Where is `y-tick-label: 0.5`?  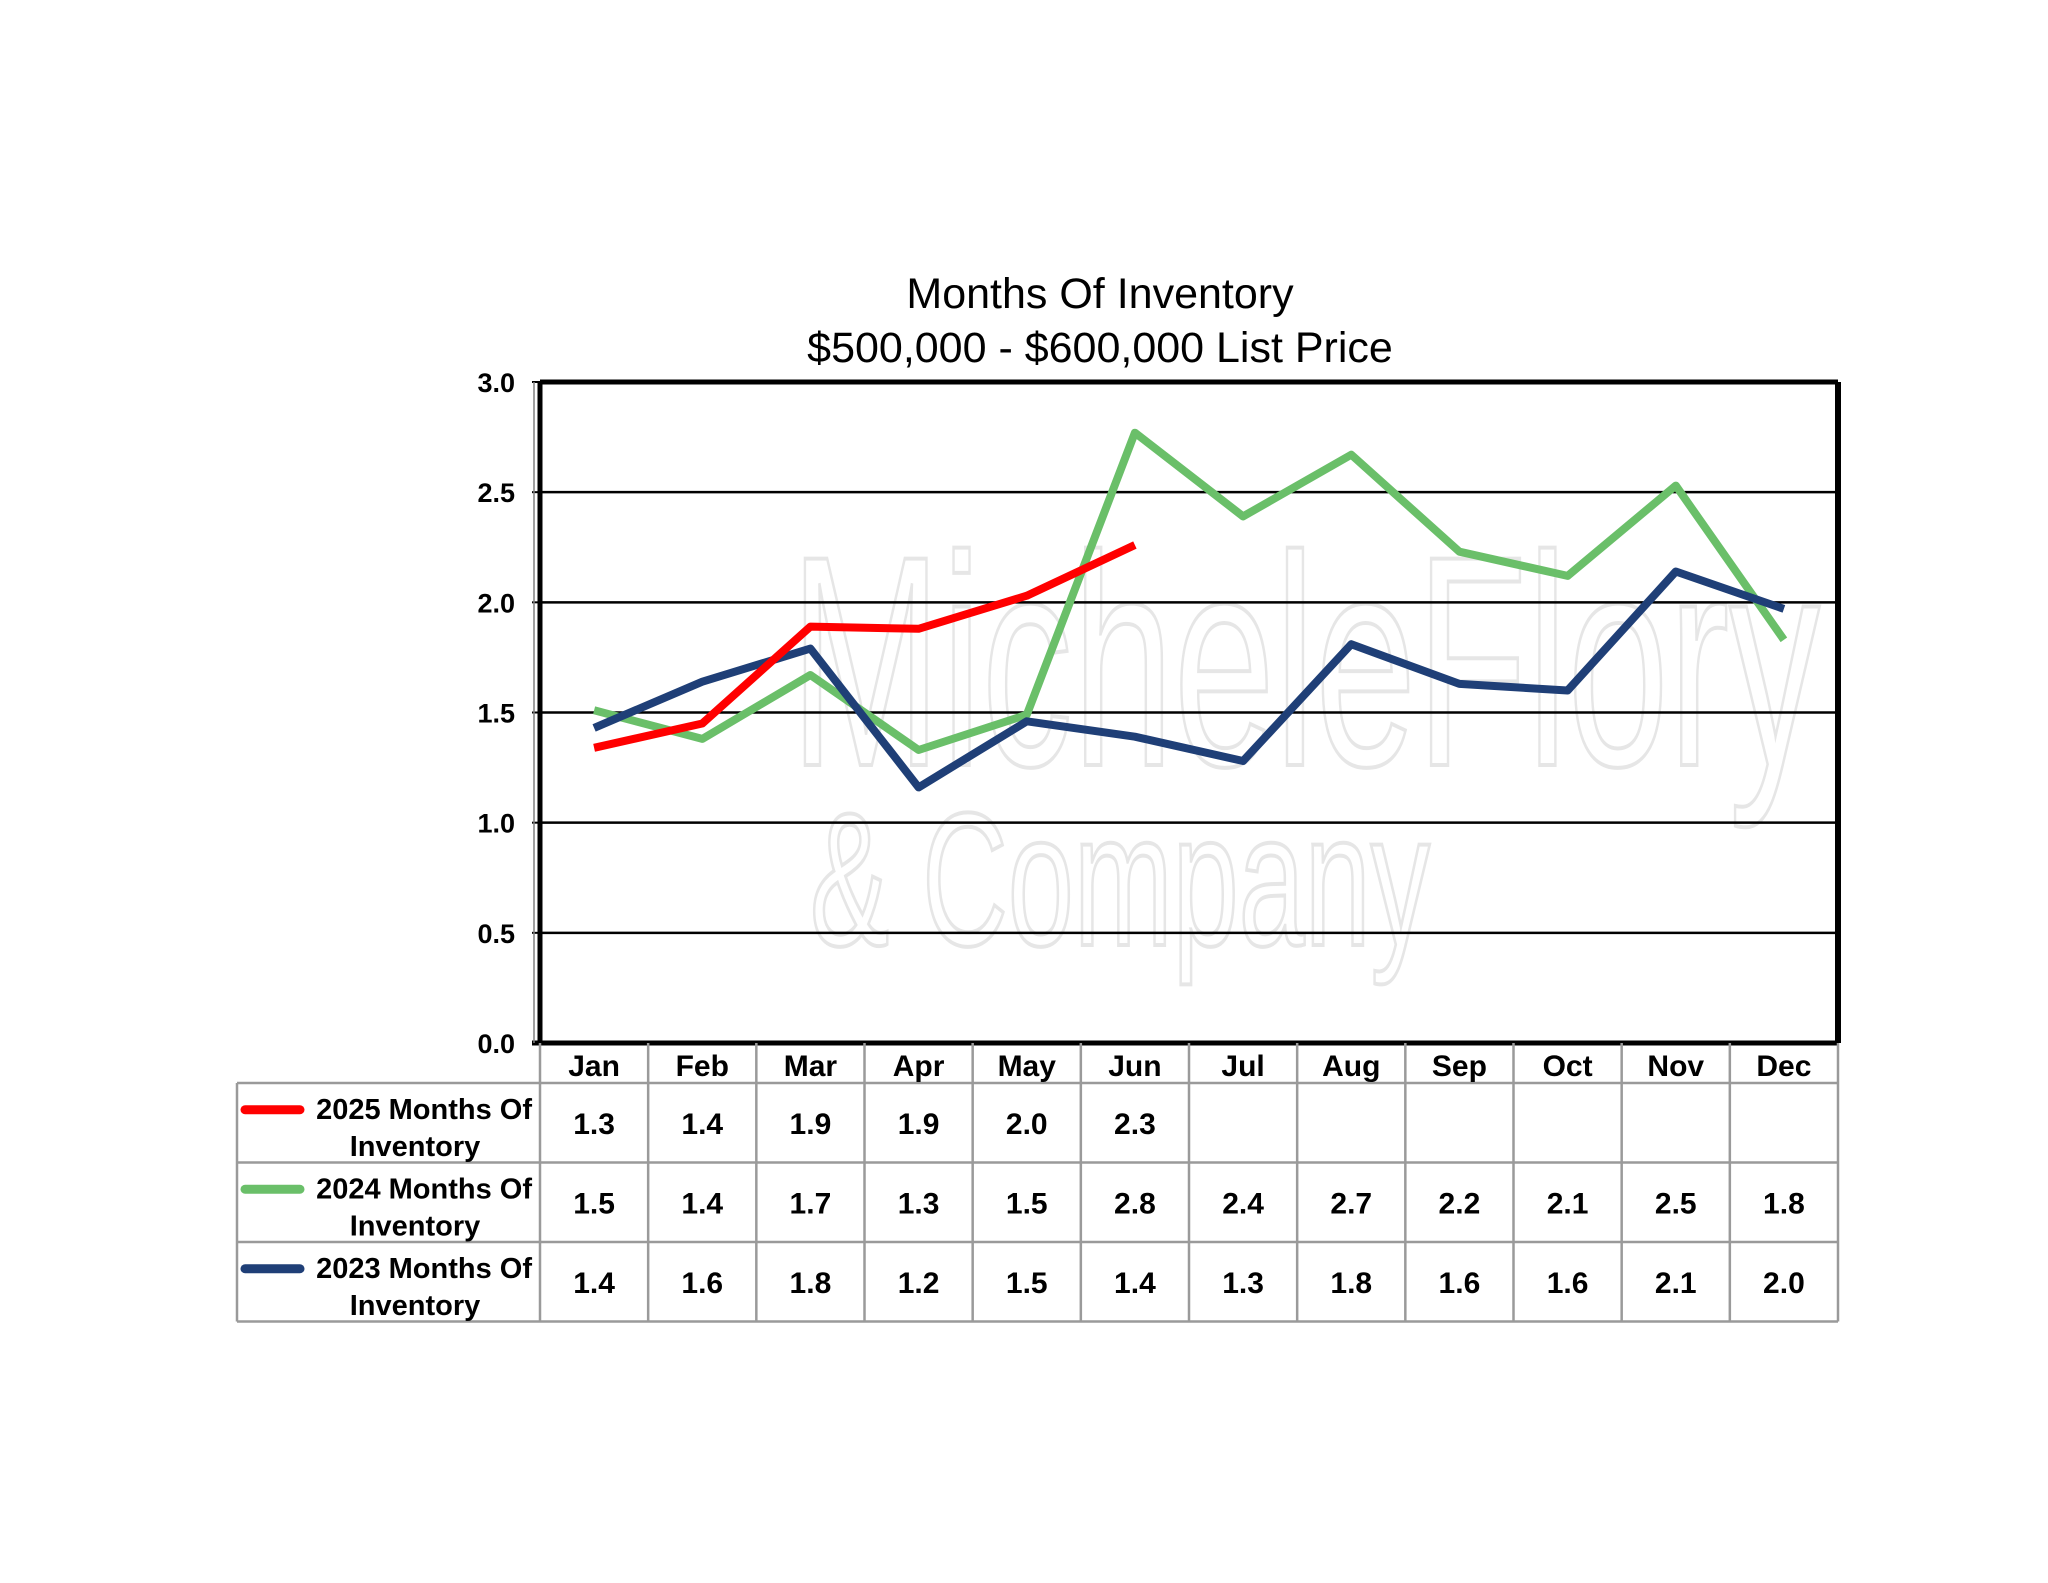
y-tick-label: 0.5 is located at coordinates (496, 934).